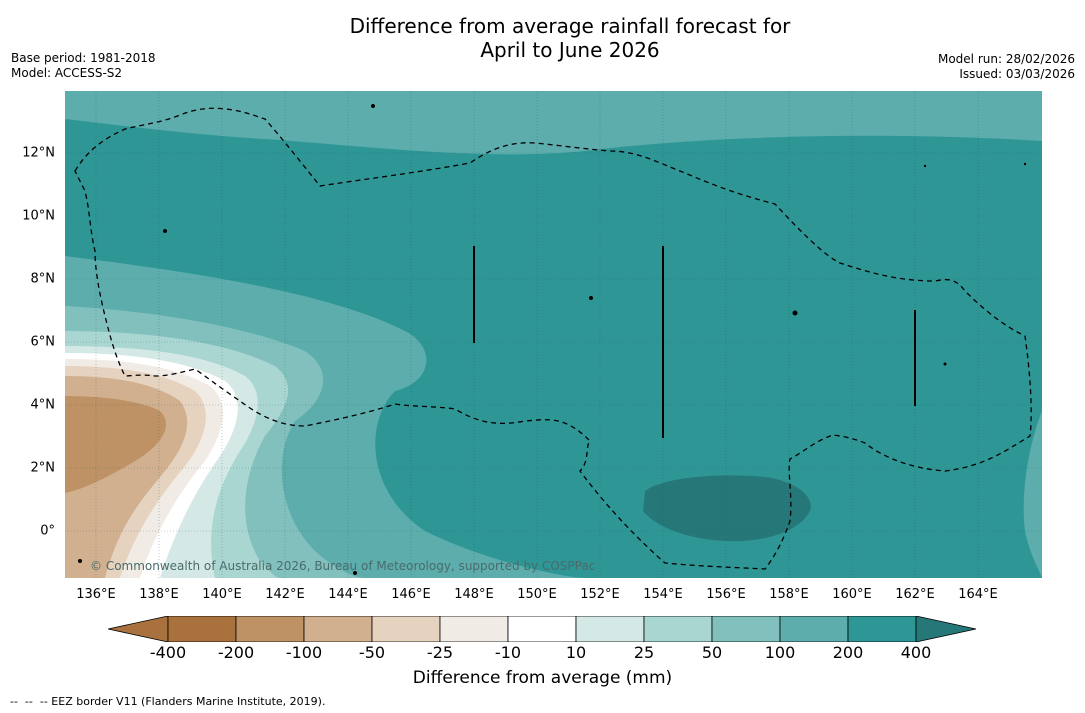  I want to click on boundary-lines, so click(694, 342).